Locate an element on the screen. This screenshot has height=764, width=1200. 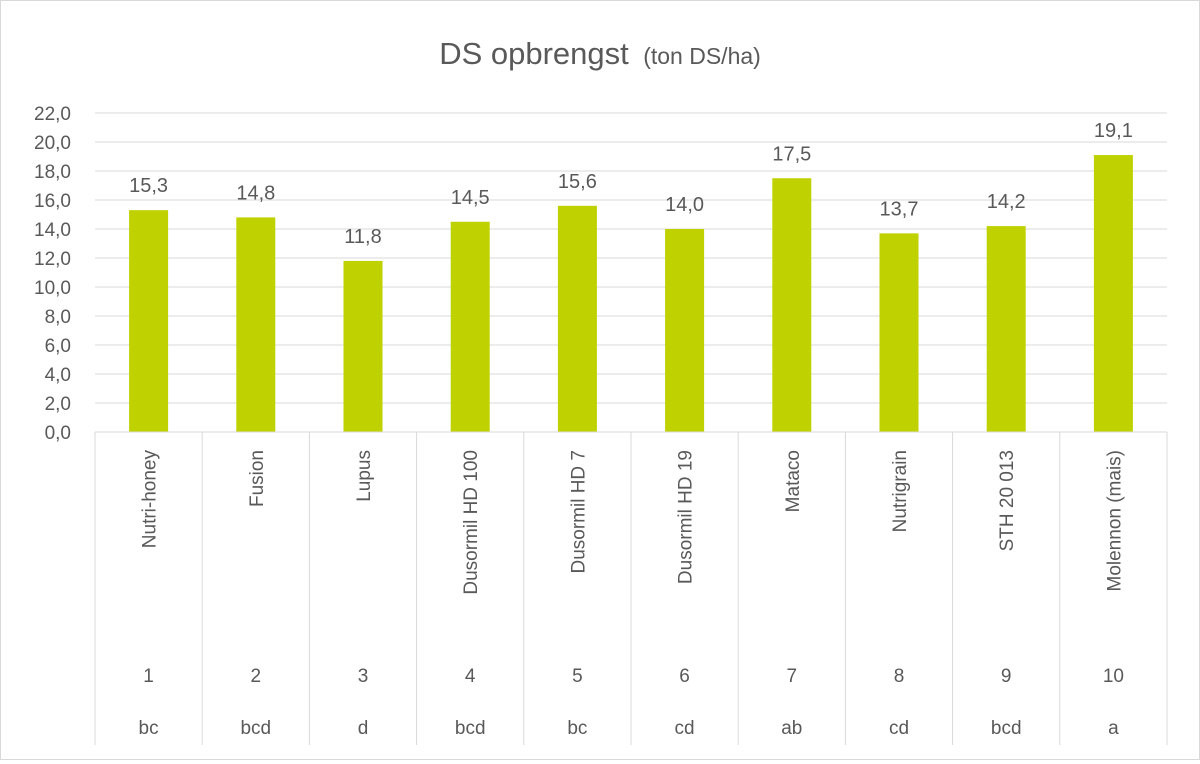
y-tick-label: 6,0 is located at coordinates (58, 346).